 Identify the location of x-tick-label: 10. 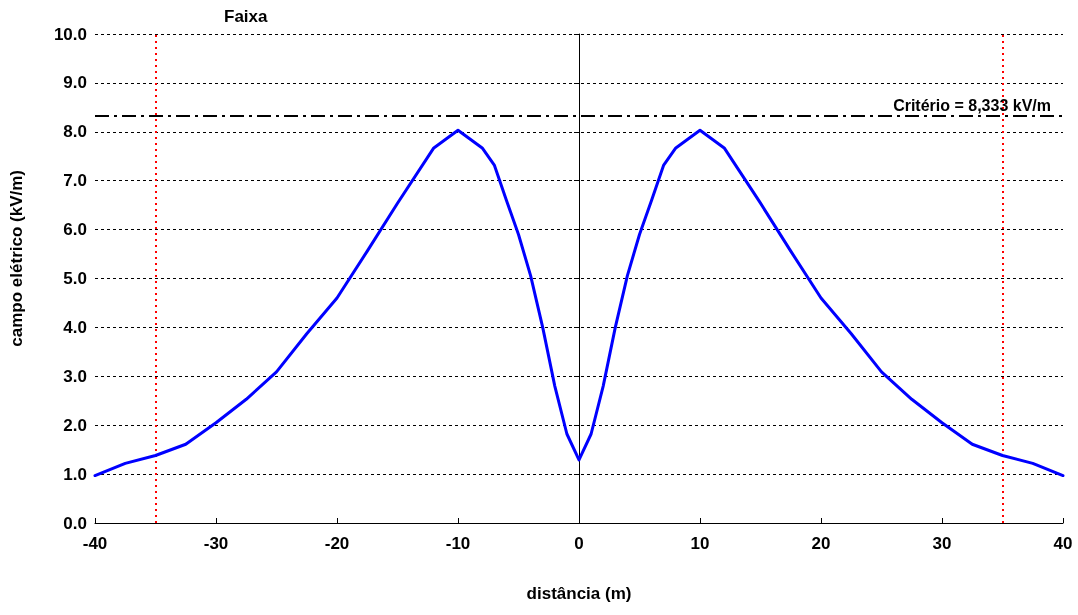
(700, 543).